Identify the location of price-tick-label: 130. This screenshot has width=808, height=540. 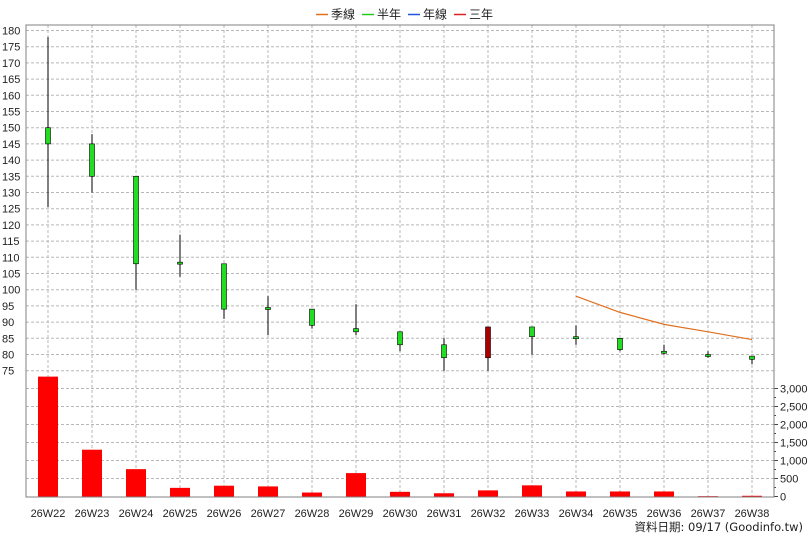
(11, 194).